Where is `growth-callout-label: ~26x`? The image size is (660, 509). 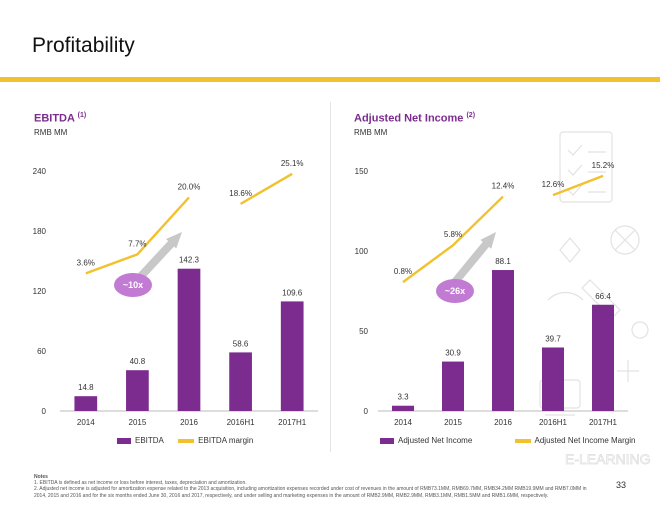
growth-callout-label: ~26x is located at coordinates (455, 291).